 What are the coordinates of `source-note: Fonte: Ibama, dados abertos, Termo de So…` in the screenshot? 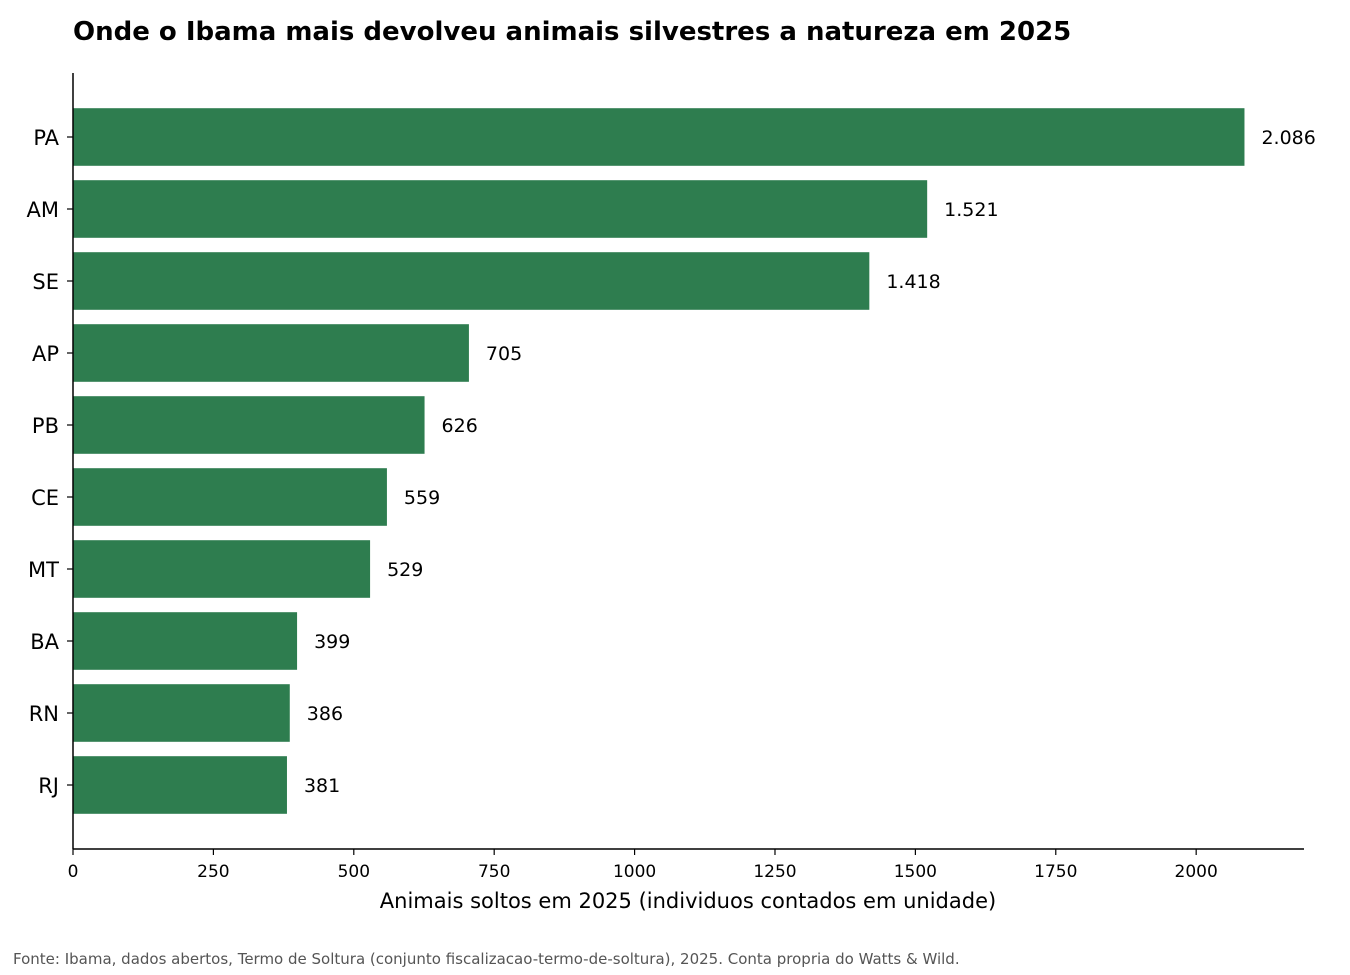 It's located at (486, 959).